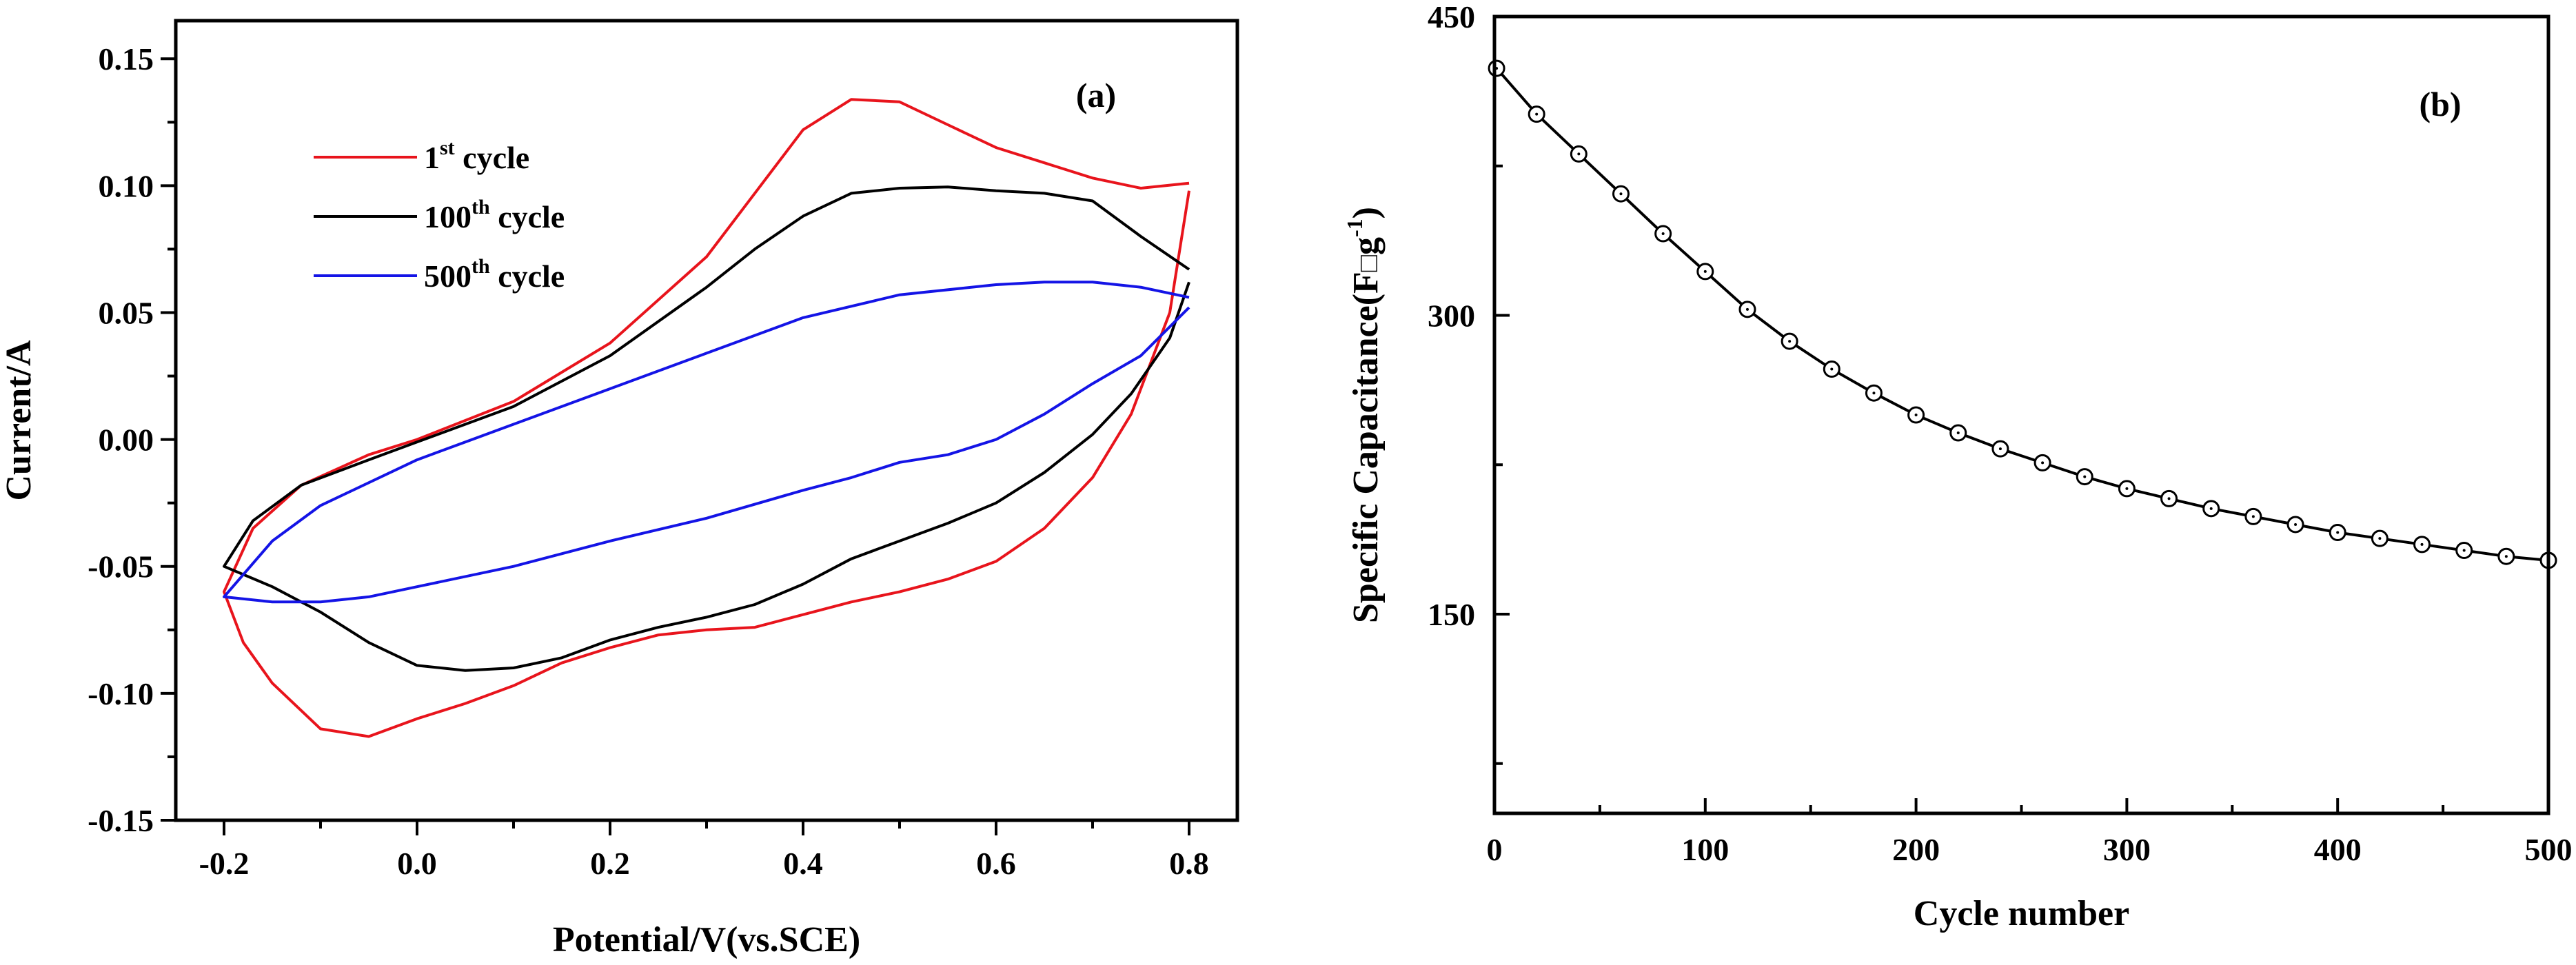 The width and height of the screenshot is (2576, 965). What do you see at coordinates (121, 693) in the screenshot?
I see `y-tick-label-a: -0.10` at bounding box center [121, 693].